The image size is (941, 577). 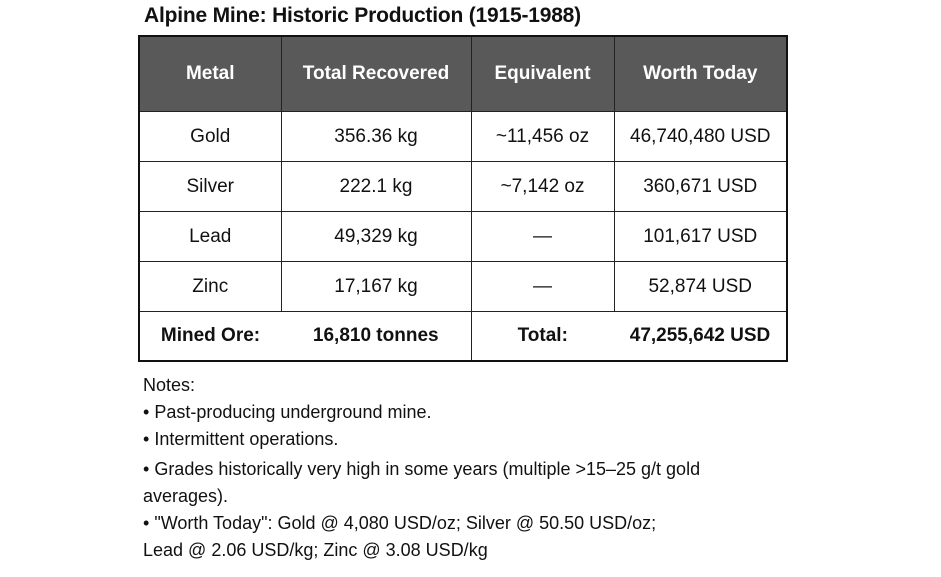 I want to click on cell-worth: 46,740,480 USD, so click(x=700, y=136).